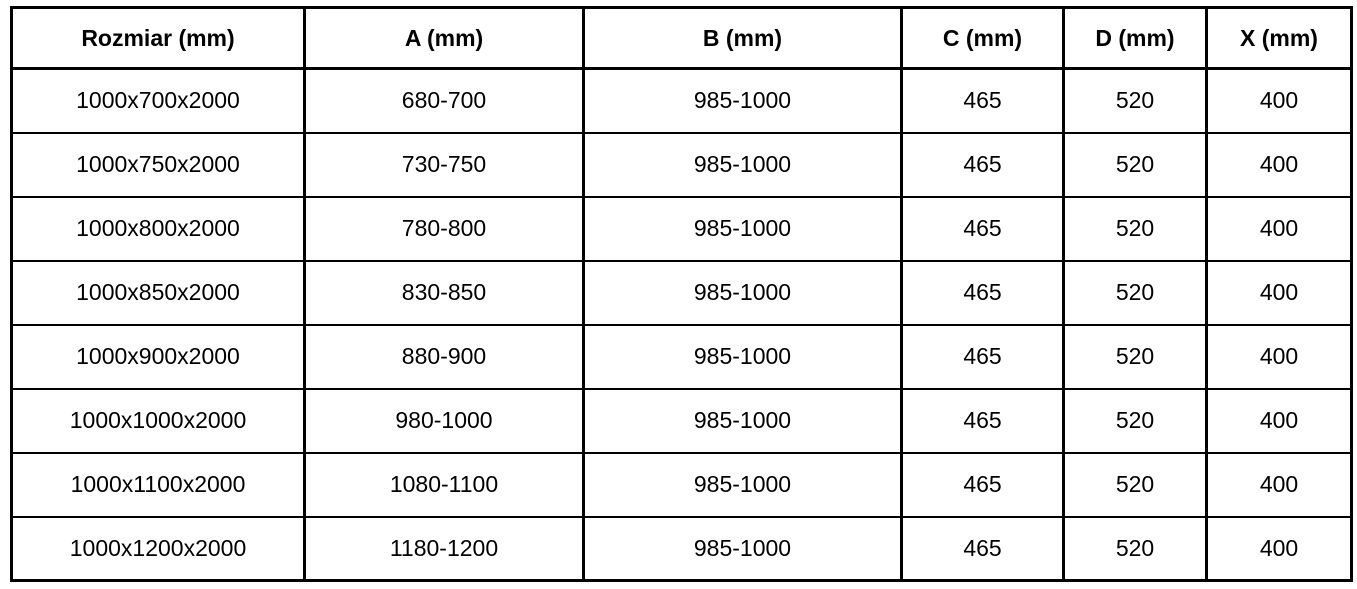 The width and height of the screenshot is (1357, 589). Describe the element at coordinates (158, 228) in the screenshot. I see `table-cell: 1000x800x2000` at that location.